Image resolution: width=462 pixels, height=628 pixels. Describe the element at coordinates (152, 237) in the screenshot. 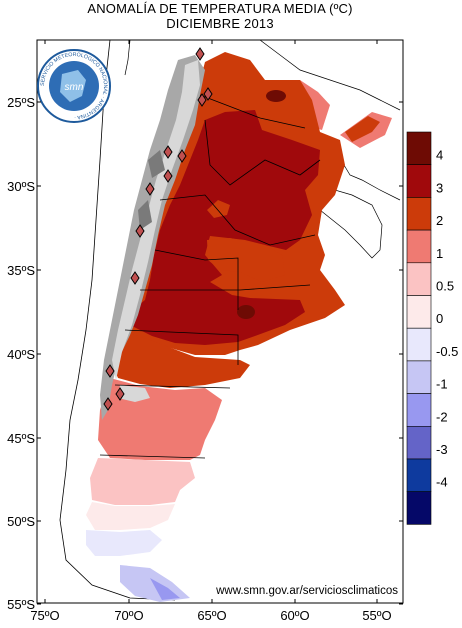

I see `andes-terrain` at that location.